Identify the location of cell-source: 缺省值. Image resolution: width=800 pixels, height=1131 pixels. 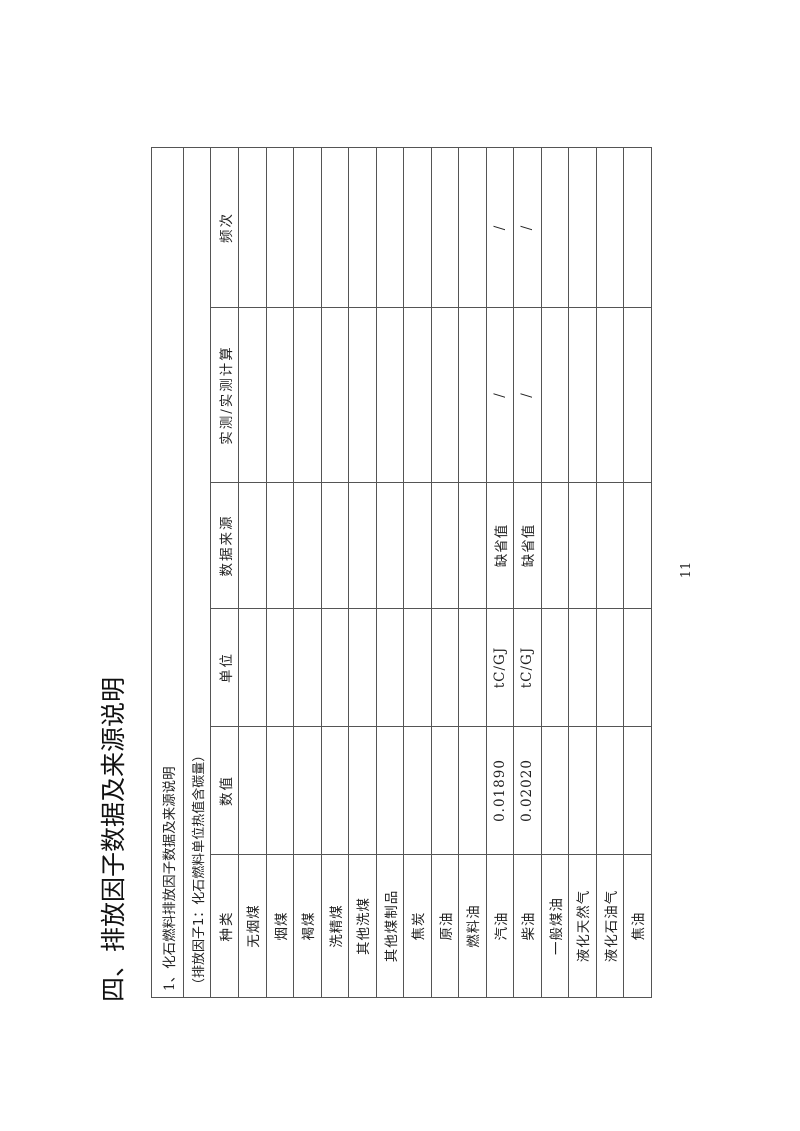
(500, 545).